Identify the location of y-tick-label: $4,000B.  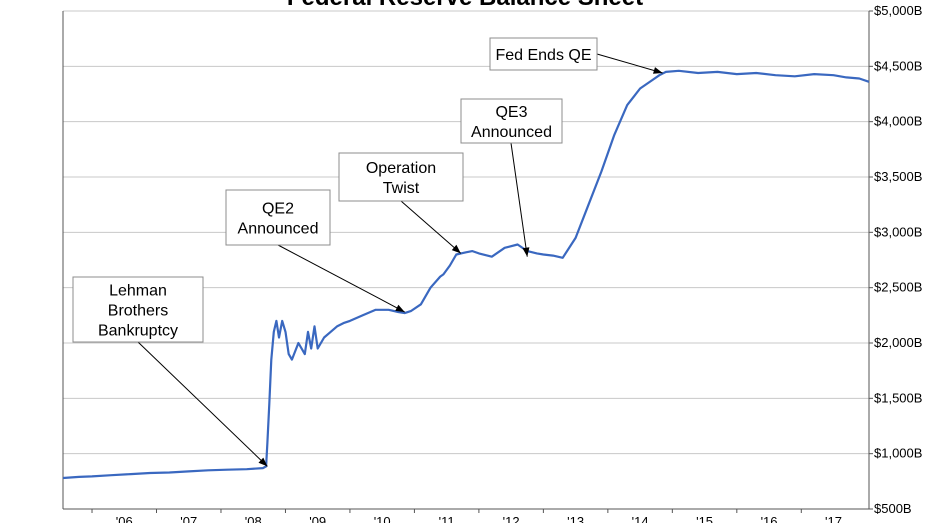
(898, 121).